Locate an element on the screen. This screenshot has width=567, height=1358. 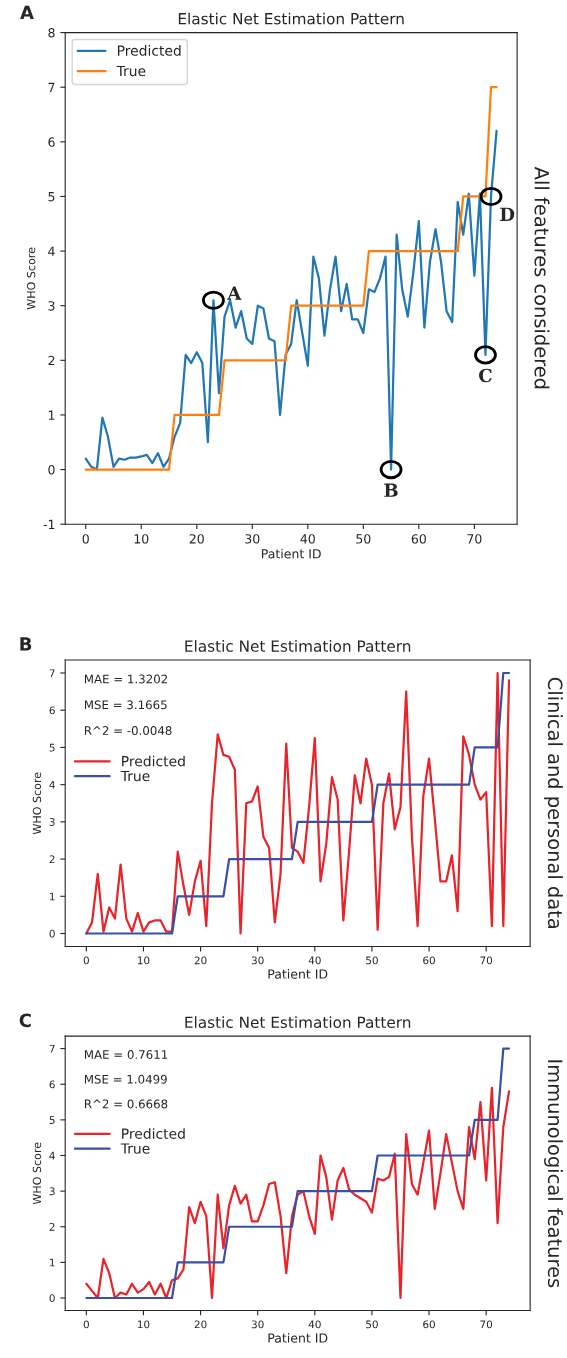
annotation: B is located at coordinates (391, 490).